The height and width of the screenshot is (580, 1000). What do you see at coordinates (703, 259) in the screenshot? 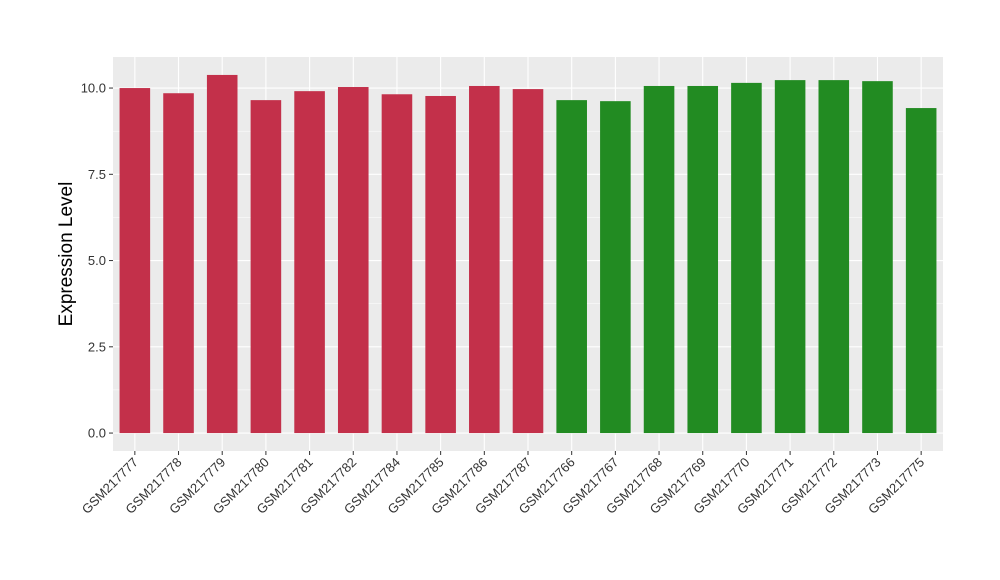
I see `bar-GSM217769` at bounding box center [703, 259].